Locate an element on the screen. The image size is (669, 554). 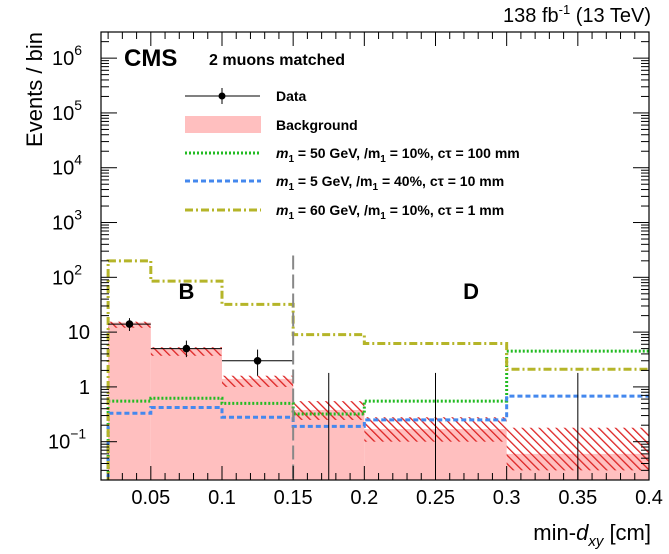
y-tick-label: 10⁻¹ is located at coordinates (67, 440).